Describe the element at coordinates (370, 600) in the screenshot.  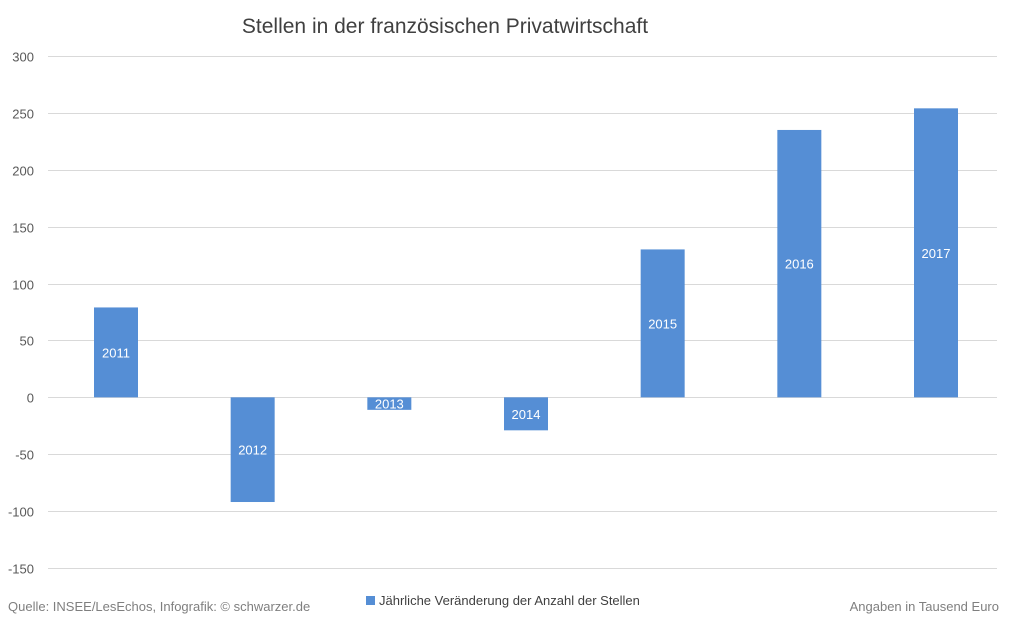
I see `legend-swatch` at that location.